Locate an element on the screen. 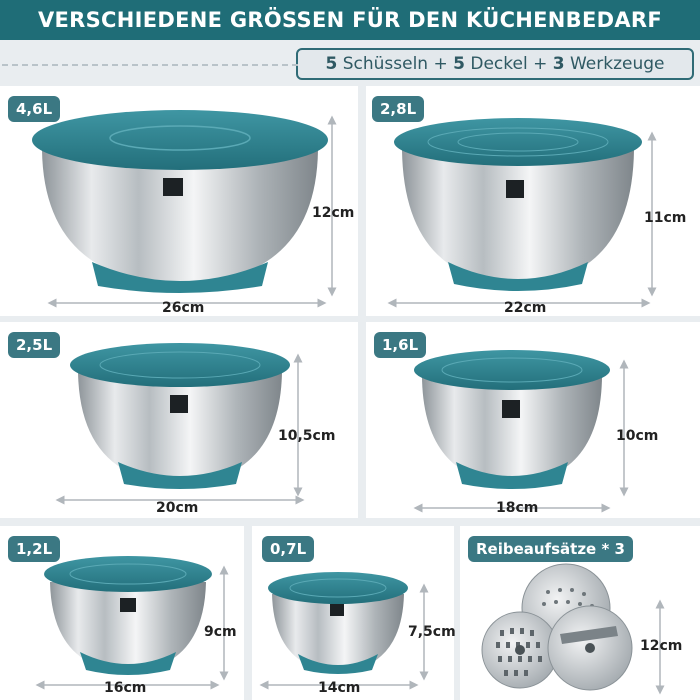 This screenshot has width=700, height=700. bowl-3-height: 10,5cm is located at coordinates (307, 436).